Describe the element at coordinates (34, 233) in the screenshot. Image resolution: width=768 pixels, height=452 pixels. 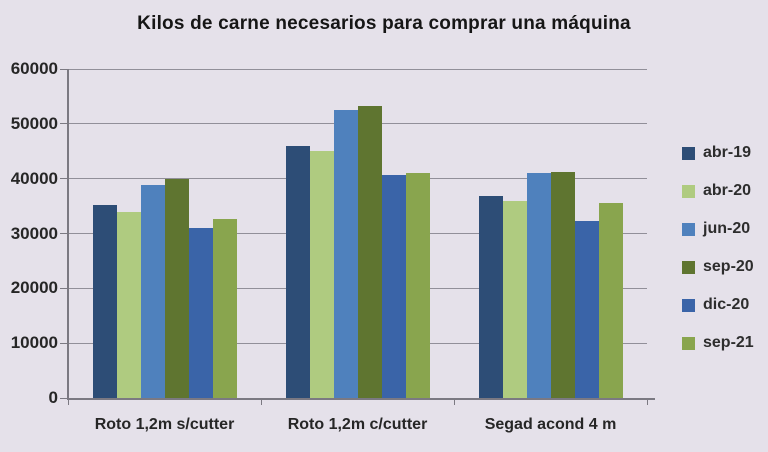
I see `y-axis-label: 30000` at that location.